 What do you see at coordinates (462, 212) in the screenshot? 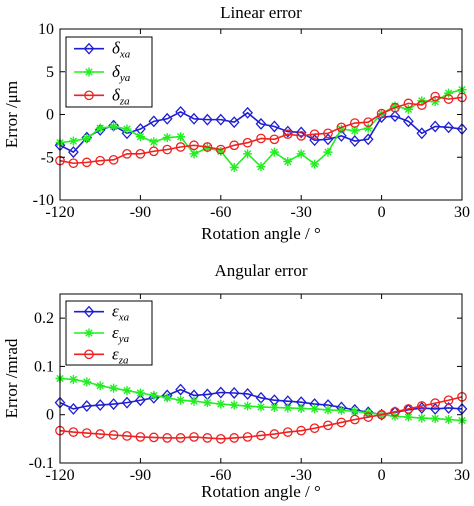
I see `x-tick-label: 30` at bounding box center [462, 212].